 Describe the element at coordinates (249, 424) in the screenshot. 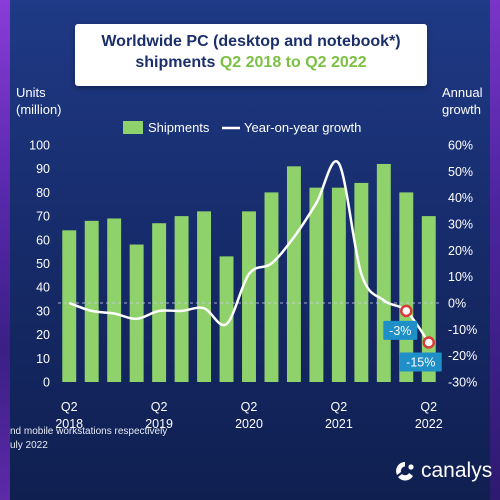

I see `x-tick-label-year: 2020` at that location.